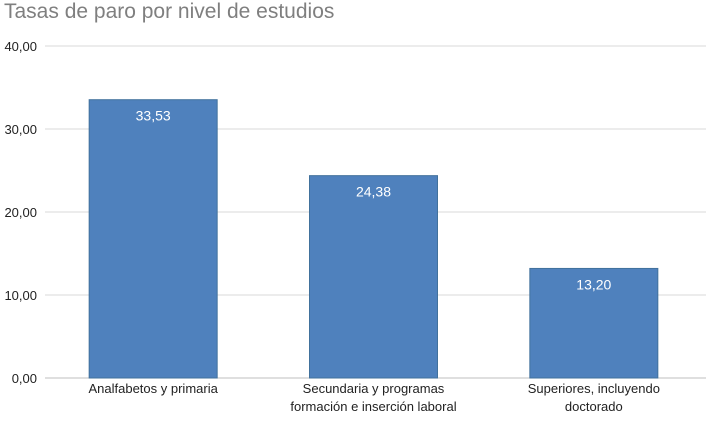  Describe the element at coordinates (20, 46) in the screenshot. I see `y-tick-label: 40,00` at that location.